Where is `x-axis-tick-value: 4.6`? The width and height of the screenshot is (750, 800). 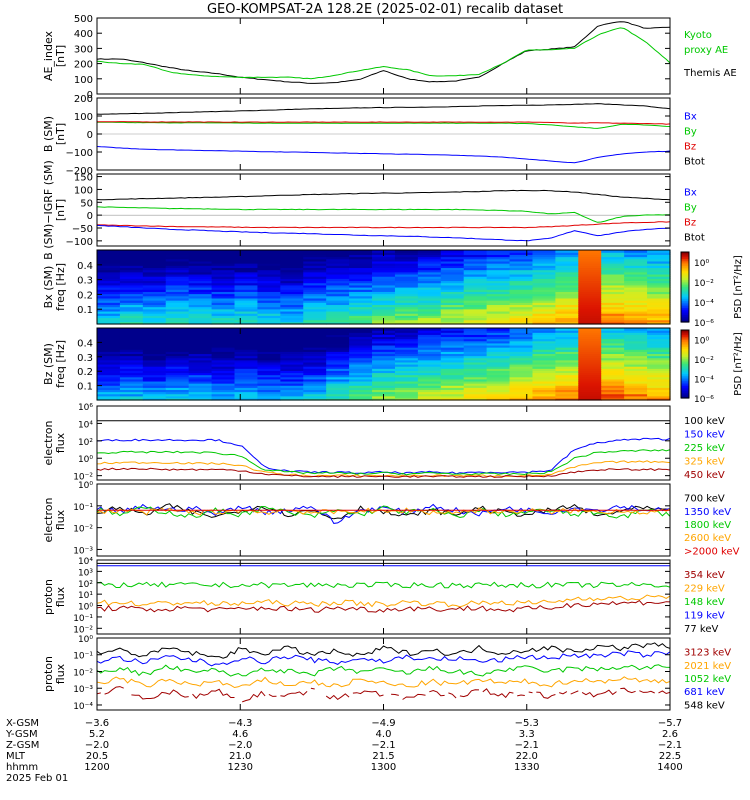 x-axis-tick-value: 4.6 is located at coordinates (240, 734).